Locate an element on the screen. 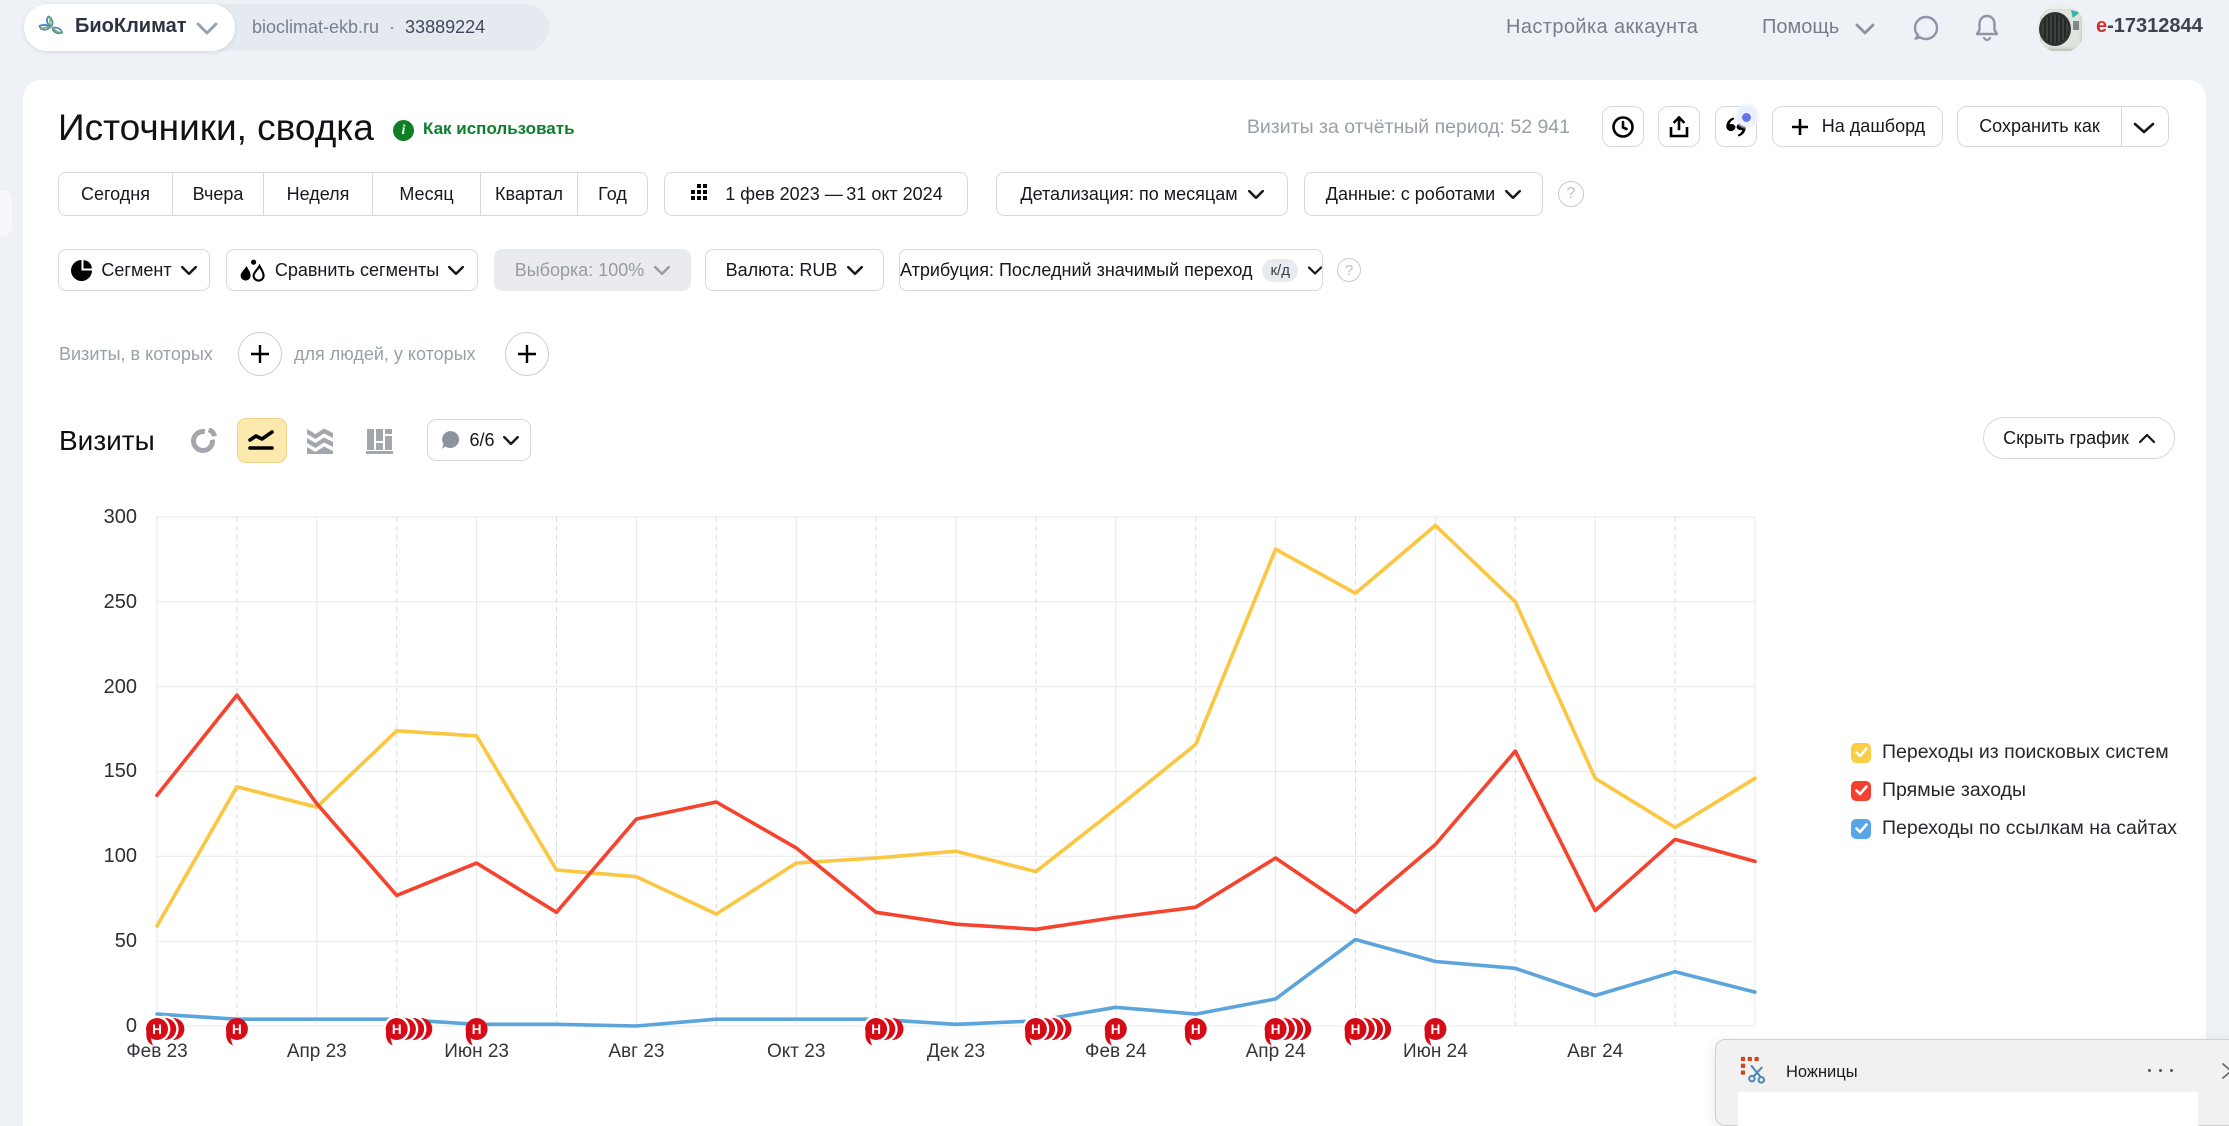 The image size is (2229, 1126). svg-text: Авг 24 is located at coordinates (1595, 1051).